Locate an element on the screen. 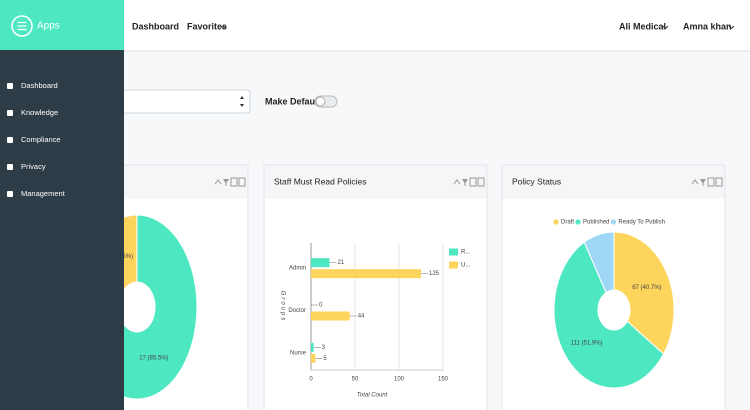 Image resolution: width=750 pixels, height=410 pixels. bar-label: 44 is located at coordinates (361, 317).